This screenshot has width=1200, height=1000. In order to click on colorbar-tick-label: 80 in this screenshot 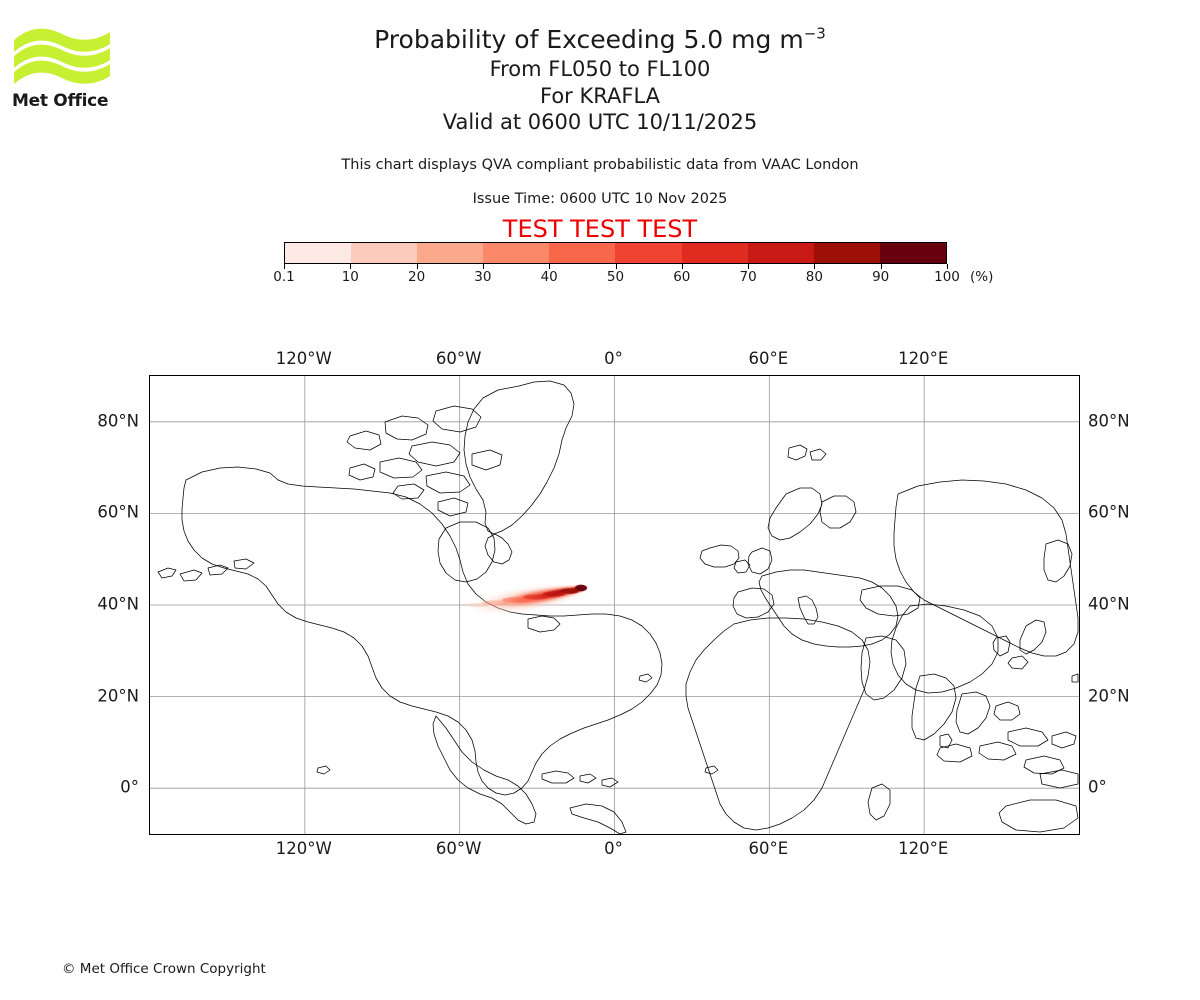, I will do `click(814, 277)`.